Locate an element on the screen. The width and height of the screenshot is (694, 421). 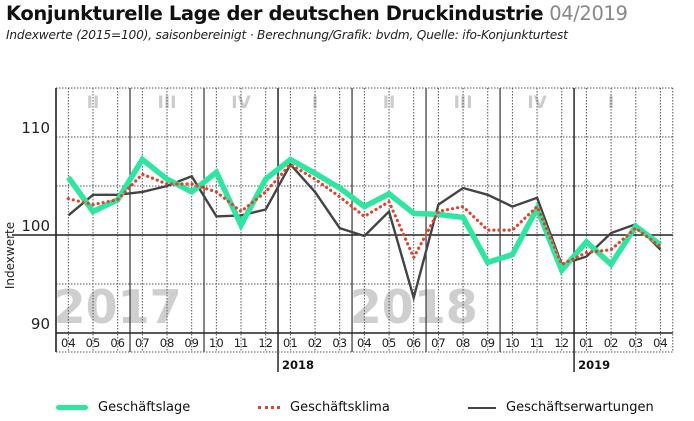
legend-item-geschaeftslage: Geschäftslage is located at coordinates (123, 407).